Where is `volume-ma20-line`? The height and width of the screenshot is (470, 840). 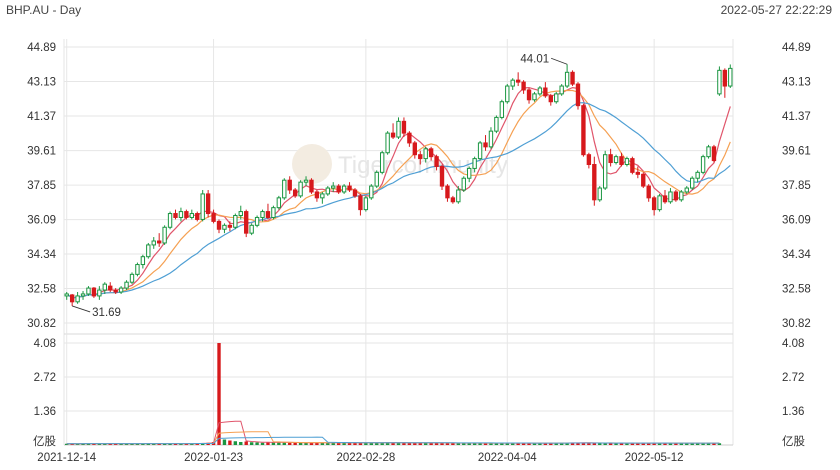
volume-ma20-line is located at coordinates (393, 440).